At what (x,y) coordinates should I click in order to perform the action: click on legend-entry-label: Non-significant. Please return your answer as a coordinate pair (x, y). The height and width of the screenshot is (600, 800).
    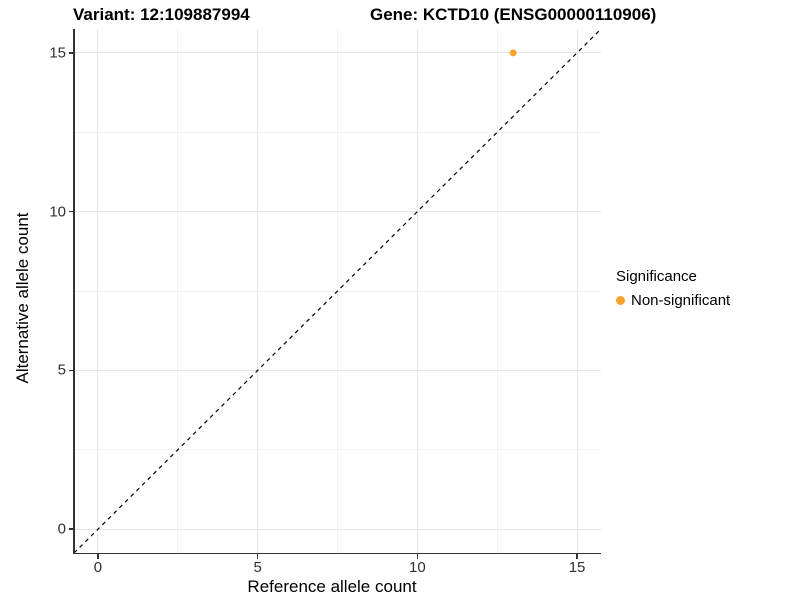
    Looking at the image, I should click on (681, 300).